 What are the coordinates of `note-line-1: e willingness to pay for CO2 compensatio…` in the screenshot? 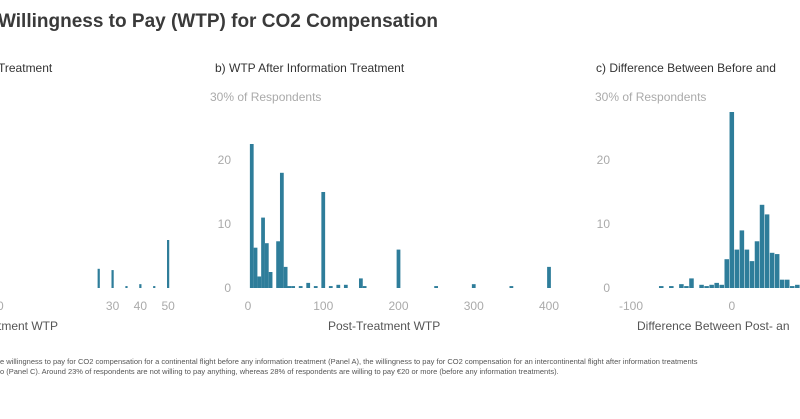 It's located at (349, 361).